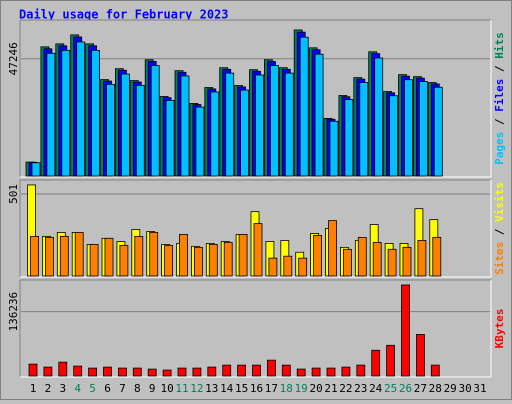  Describe the element at coordinates (360, 388) in the screenshot. I see `x-tick-label: 23` at that location.